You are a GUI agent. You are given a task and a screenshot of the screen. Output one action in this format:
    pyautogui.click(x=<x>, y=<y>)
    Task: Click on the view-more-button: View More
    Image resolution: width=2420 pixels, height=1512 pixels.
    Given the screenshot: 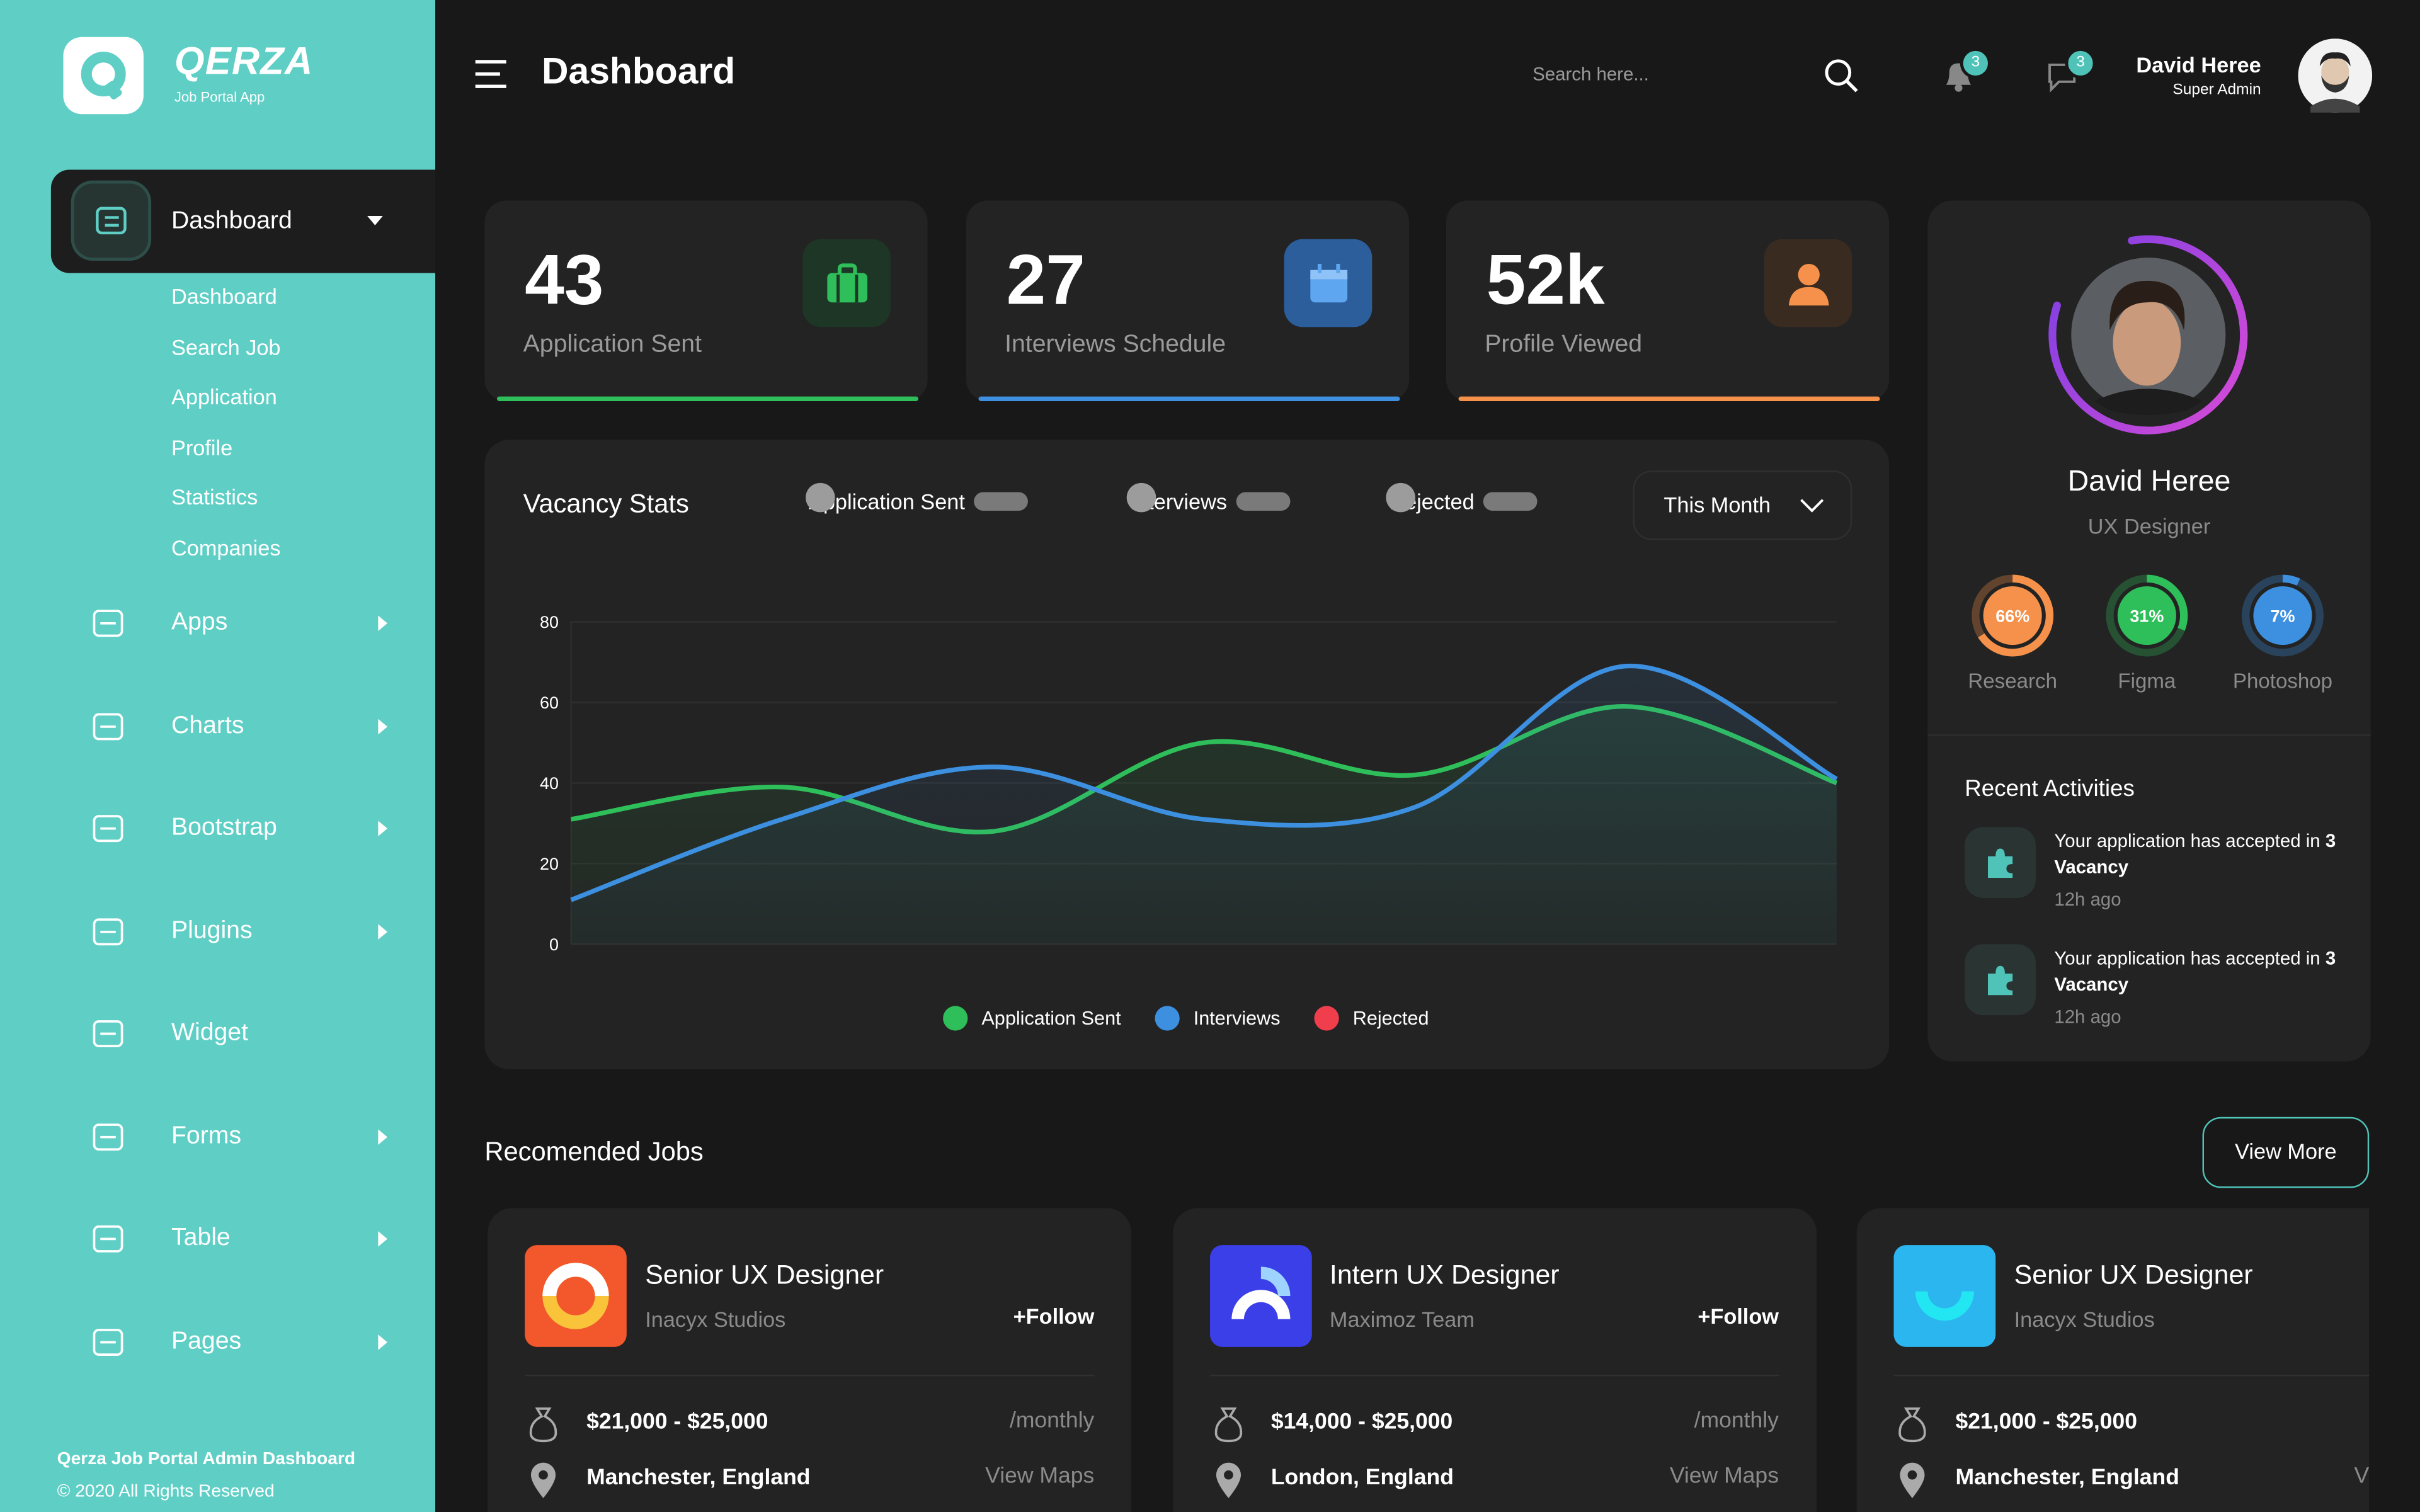 What is the action you would take?
    pyautogui.click(x=2286, y=1152)
    